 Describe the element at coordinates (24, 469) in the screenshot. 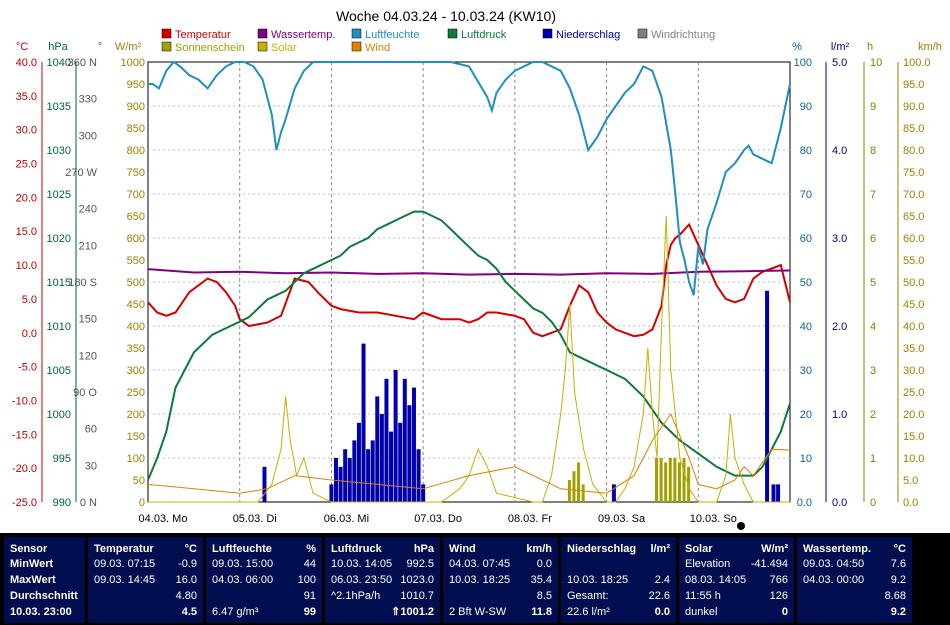

I see `axis-tick-label: -20.0` at that location.